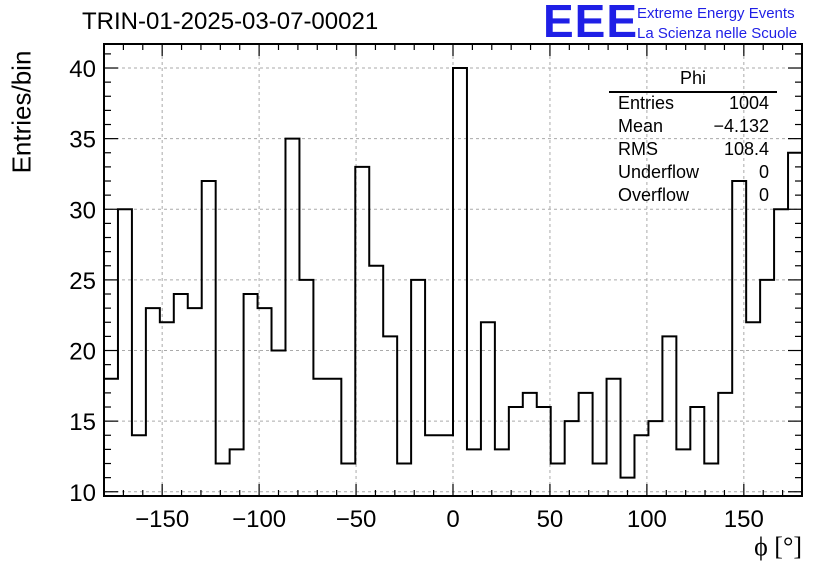 Image resolution: width=836 pixels, height=572 pixels. Describe the element at coordinates (716, 13) in the screenshot. I see `logo-text-line1: Extreme Energy Events` at that location.